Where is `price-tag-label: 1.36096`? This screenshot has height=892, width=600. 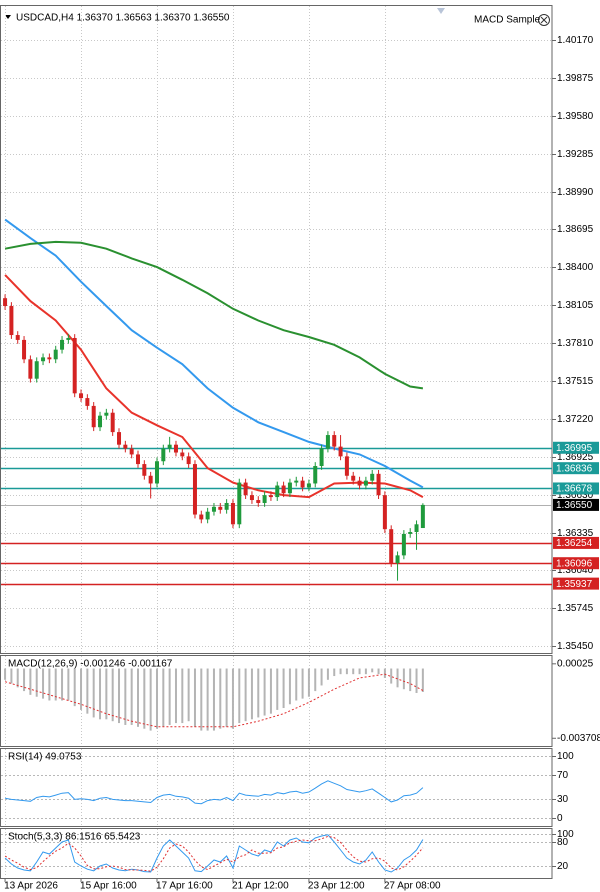
price-tag-label: 1.36096 is located at coordinates (574, 563).